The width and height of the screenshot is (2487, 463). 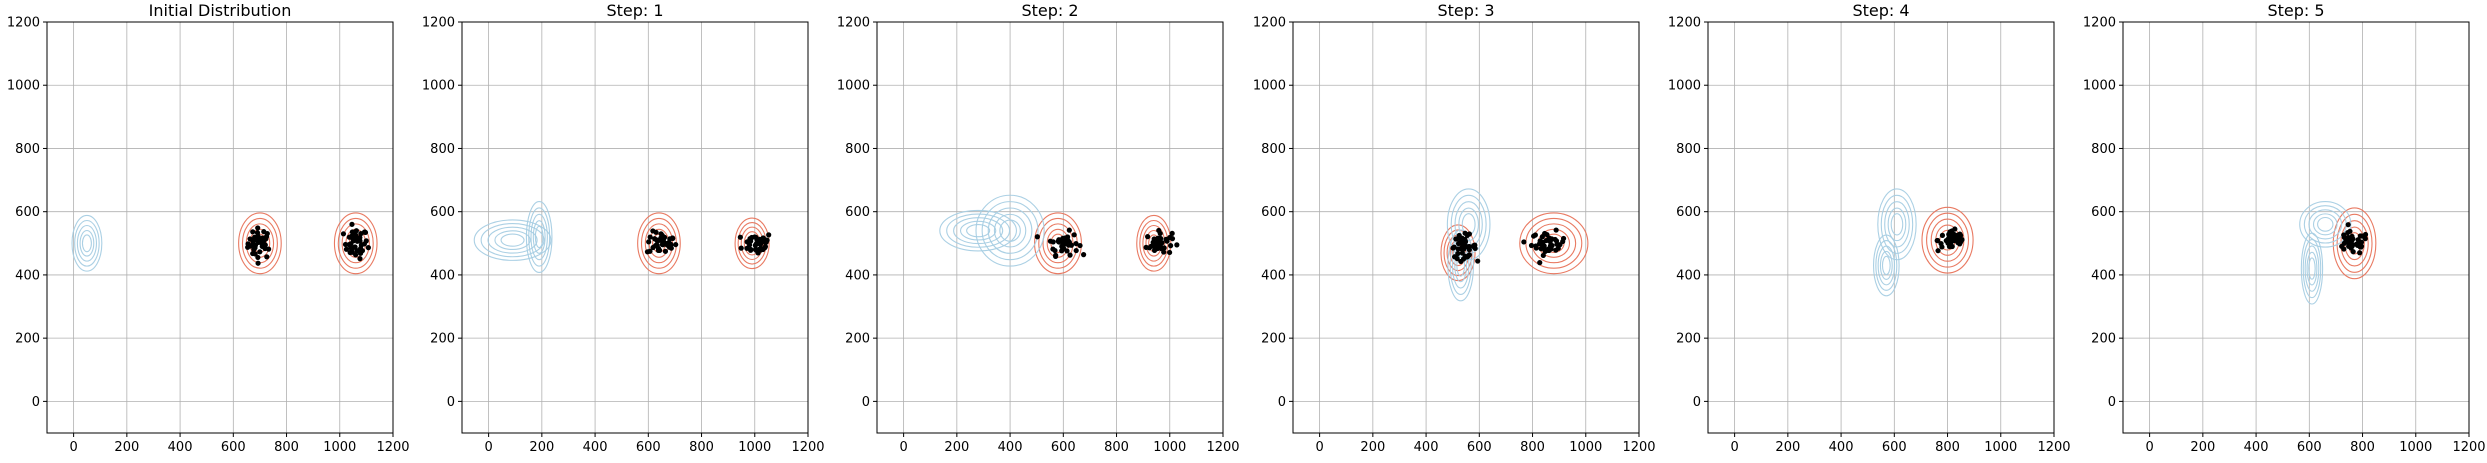 I want to click on y-tick-label: 1000, so click(x=23, y=86).